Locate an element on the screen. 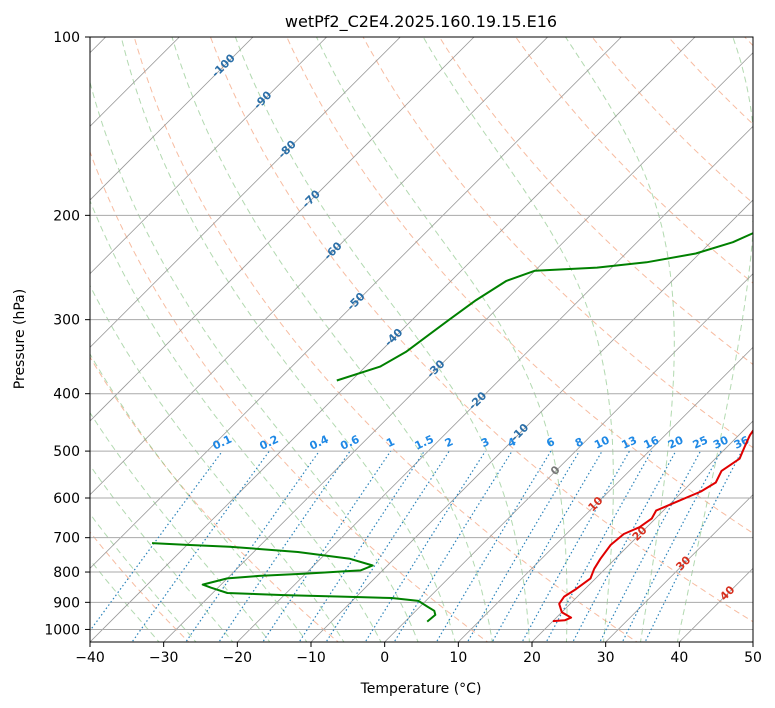 The width and height of the screenshot is (775, 708). y-tick-label: 200 is located at coordinates (66, 216).